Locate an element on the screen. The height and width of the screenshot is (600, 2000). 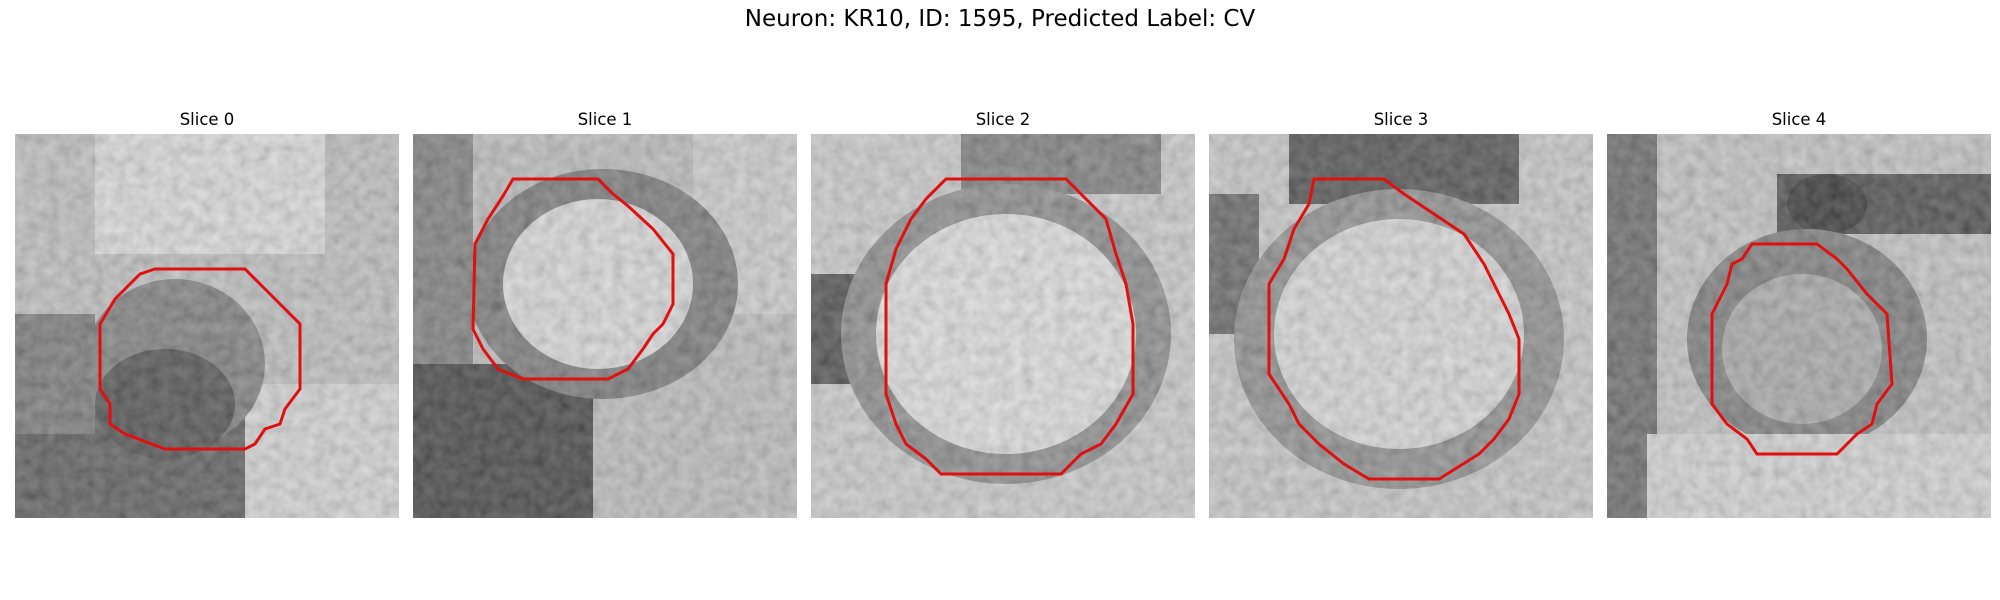
slice-panel-0: Slice 0 is located at coordinates (207, 314).